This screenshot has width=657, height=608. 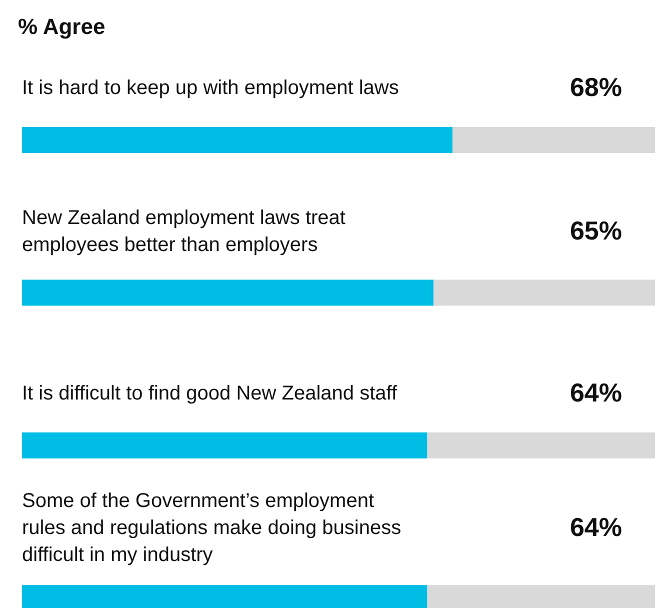 I want to click on data-label: 65%, so click(x=596, y=231).